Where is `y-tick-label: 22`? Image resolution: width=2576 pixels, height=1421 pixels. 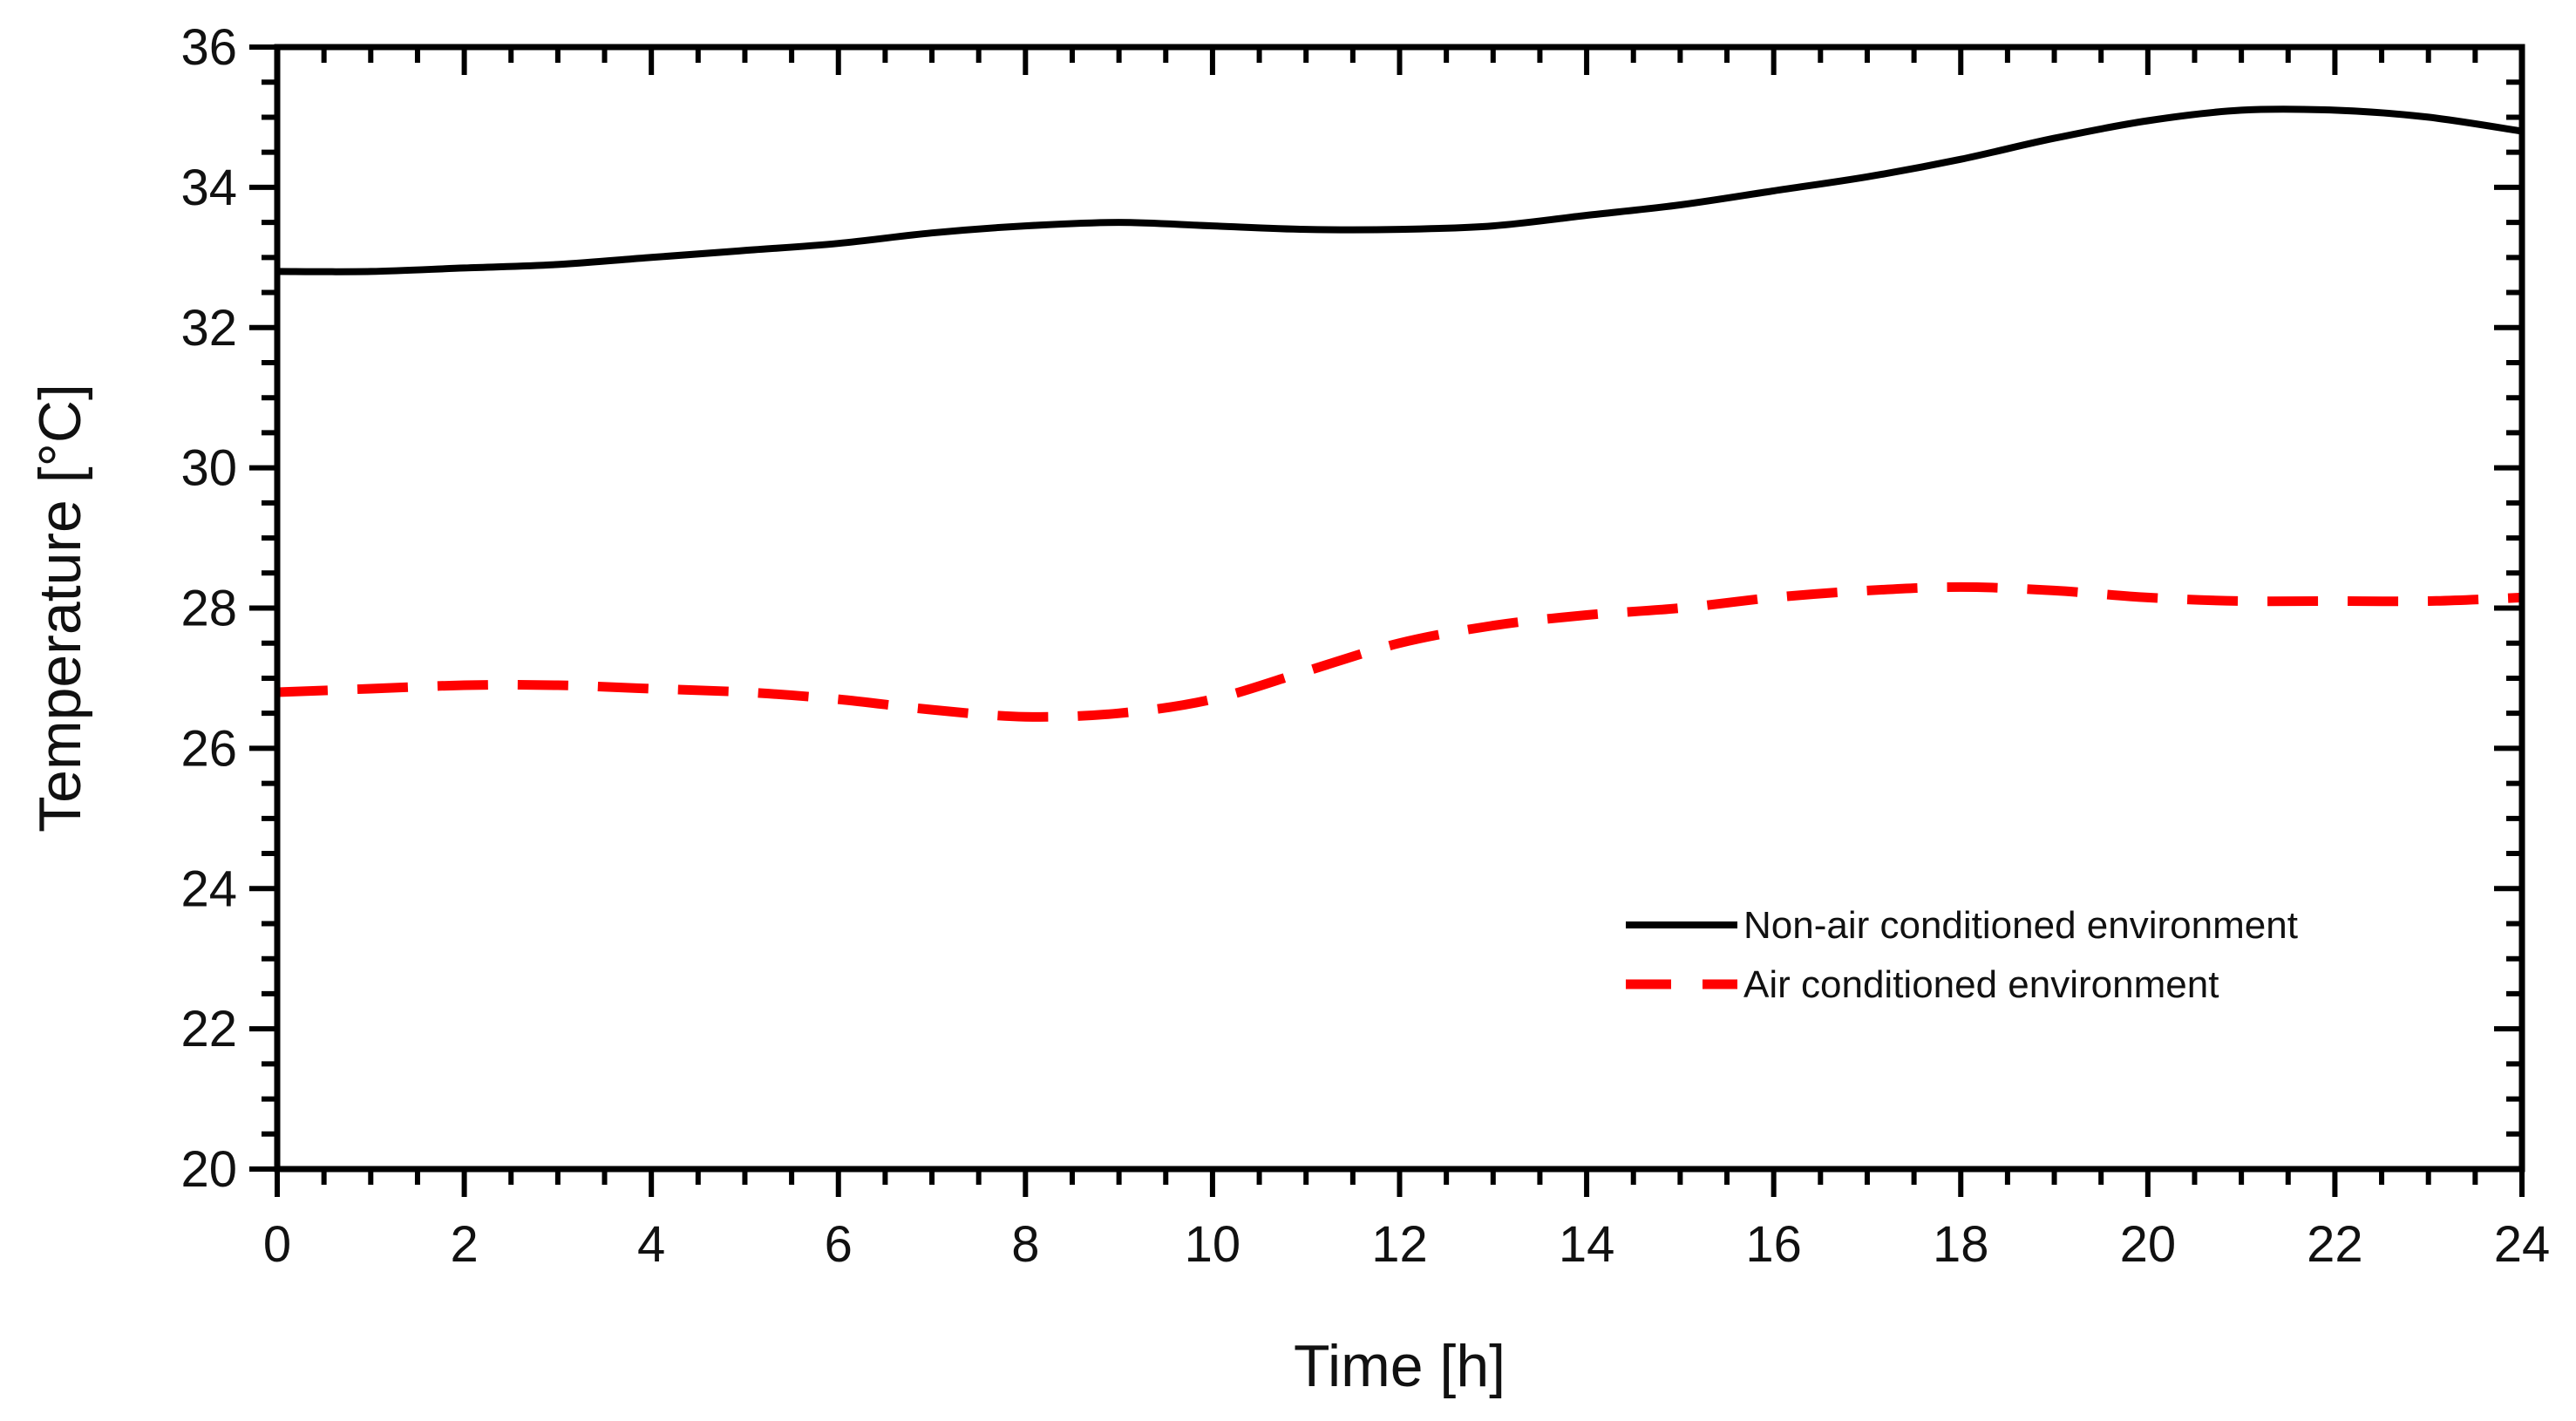 y-tick-label: 22 is located at coordinates (208, 1029).